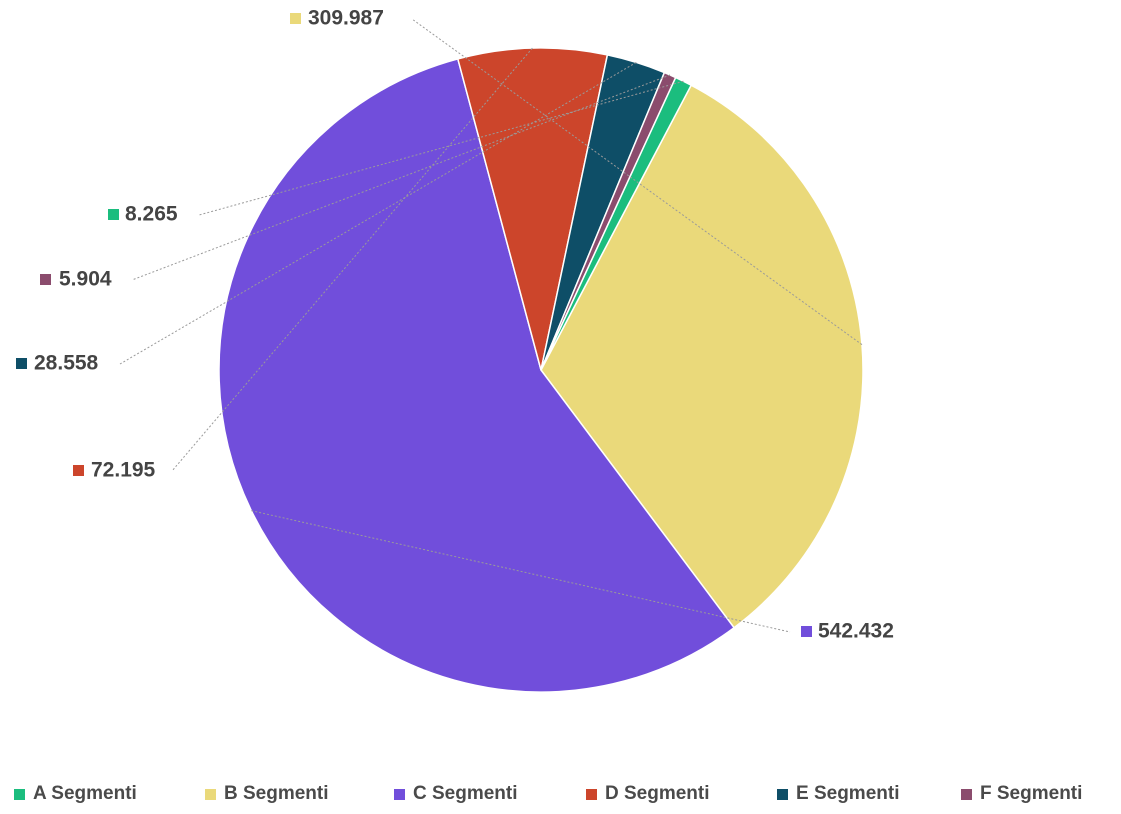 This screenshot has height=814, width=1121. What do you see at coordinates (521, 571) in the screenshot?
I see `leader-line-c` at bounding box center [521, 571].